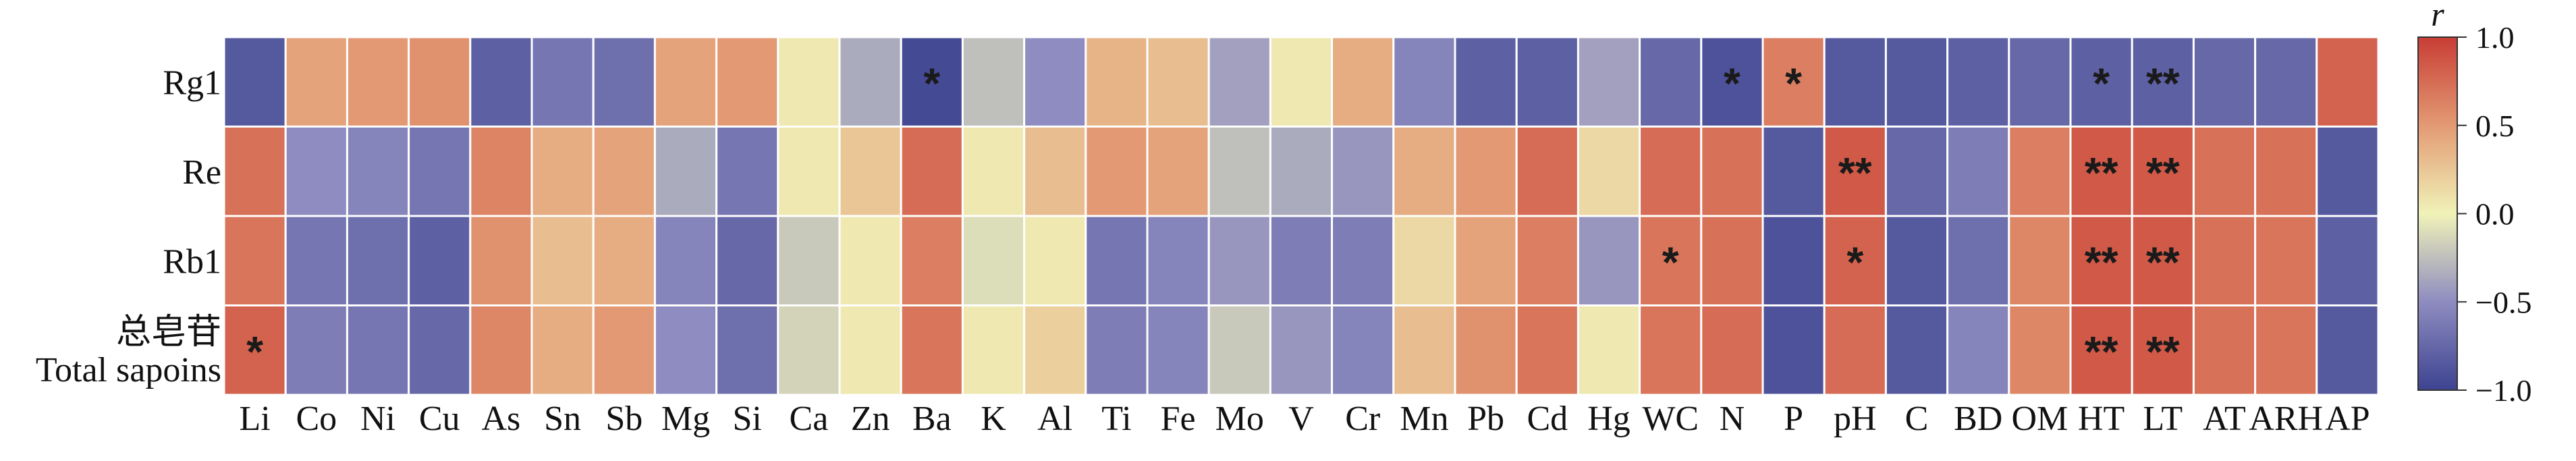 The image size is (2576, 461). I want to click on column-label: Mo, so click(1239, 419).